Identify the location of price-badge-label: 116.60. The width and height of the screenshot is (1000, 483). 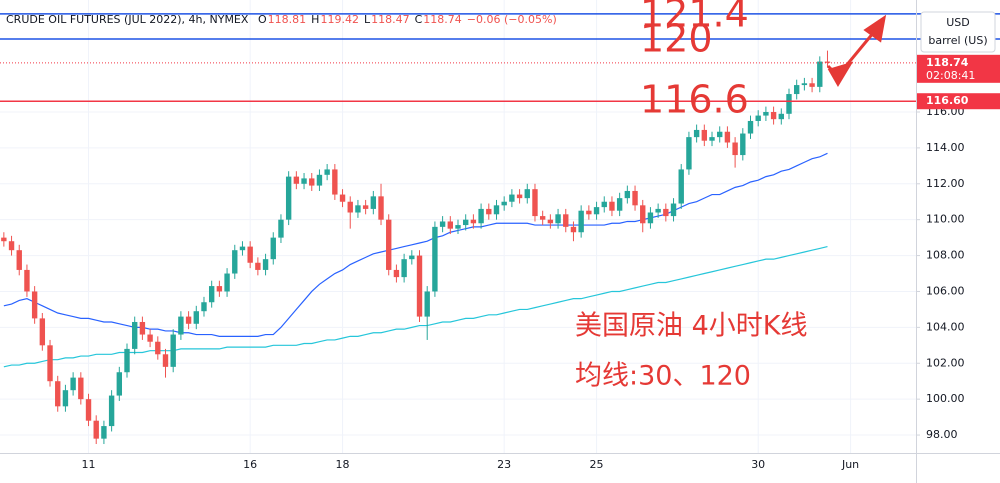
(947, 100).